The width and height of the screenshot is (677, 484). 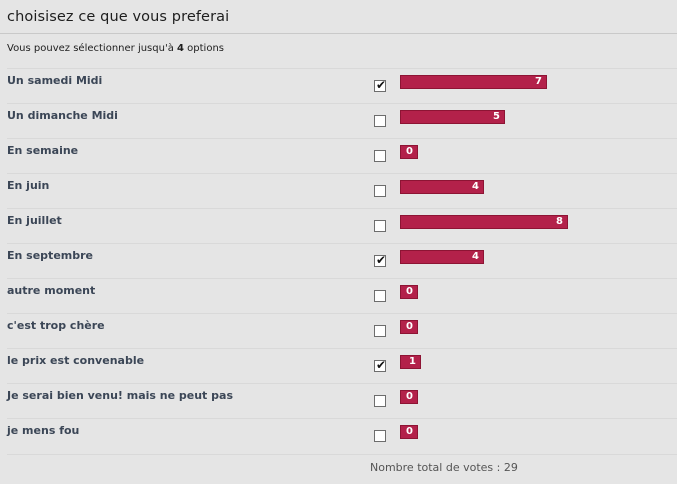 I want to click on max-options-count: 4, so click(x=180, y=48).